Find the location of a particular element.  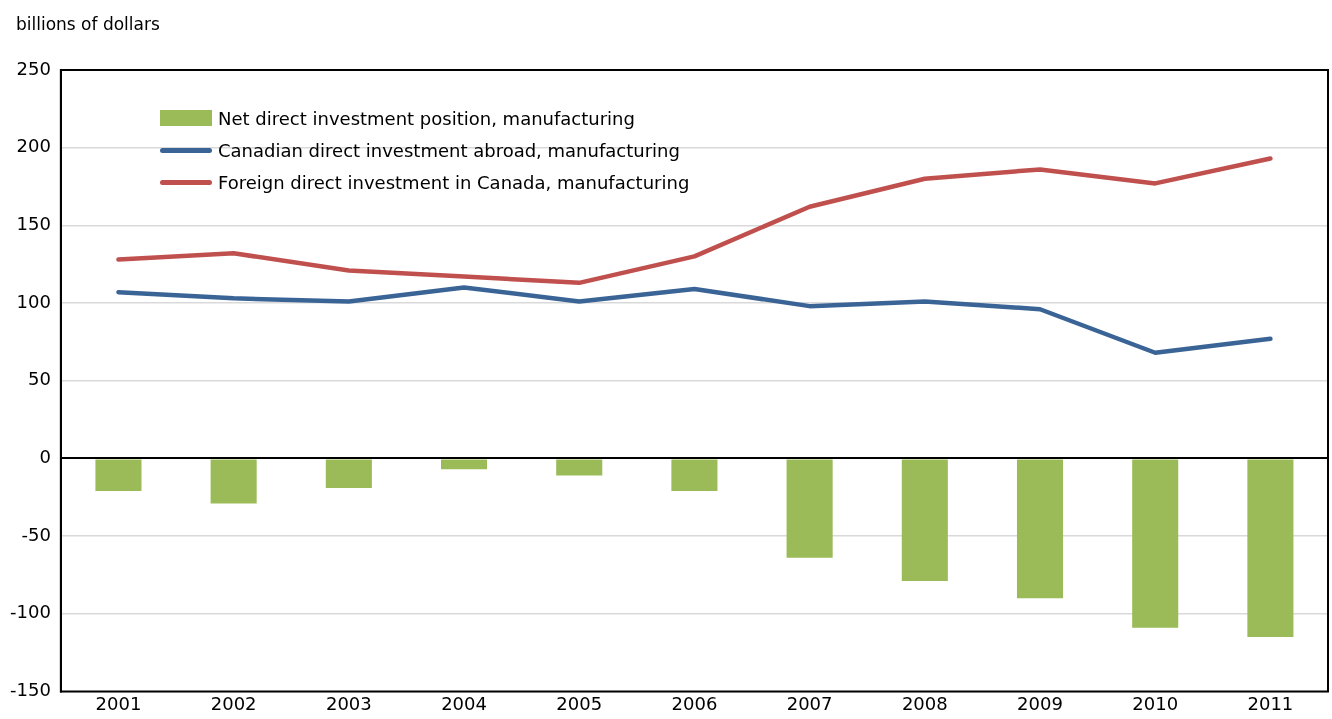

y-tick-label: 150 is located at coordinates (33, 224).